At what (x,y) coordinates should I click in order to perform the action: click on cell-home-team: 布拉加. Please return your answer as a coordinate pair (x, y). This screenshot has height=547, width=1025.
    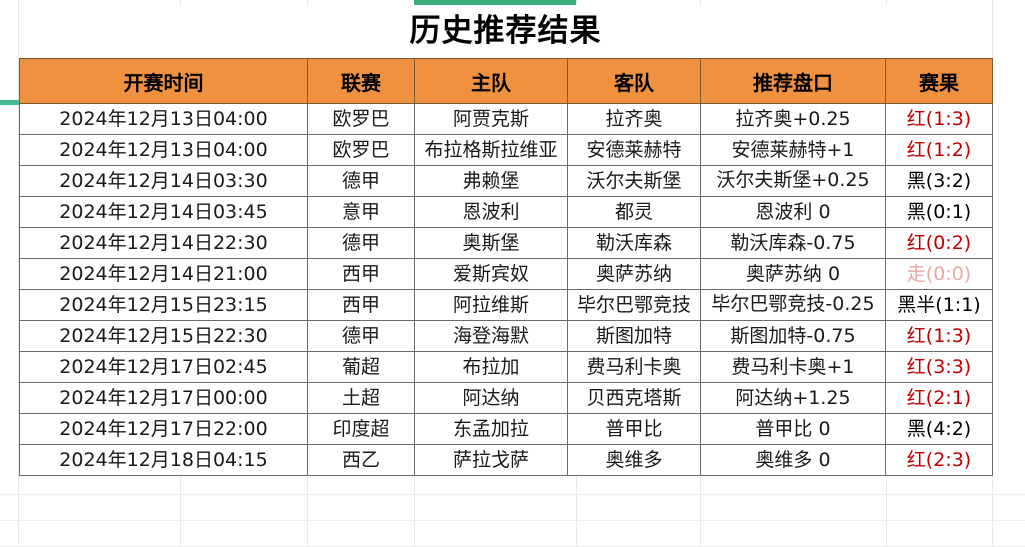
    Looking at the image, I should click on (491, 367).